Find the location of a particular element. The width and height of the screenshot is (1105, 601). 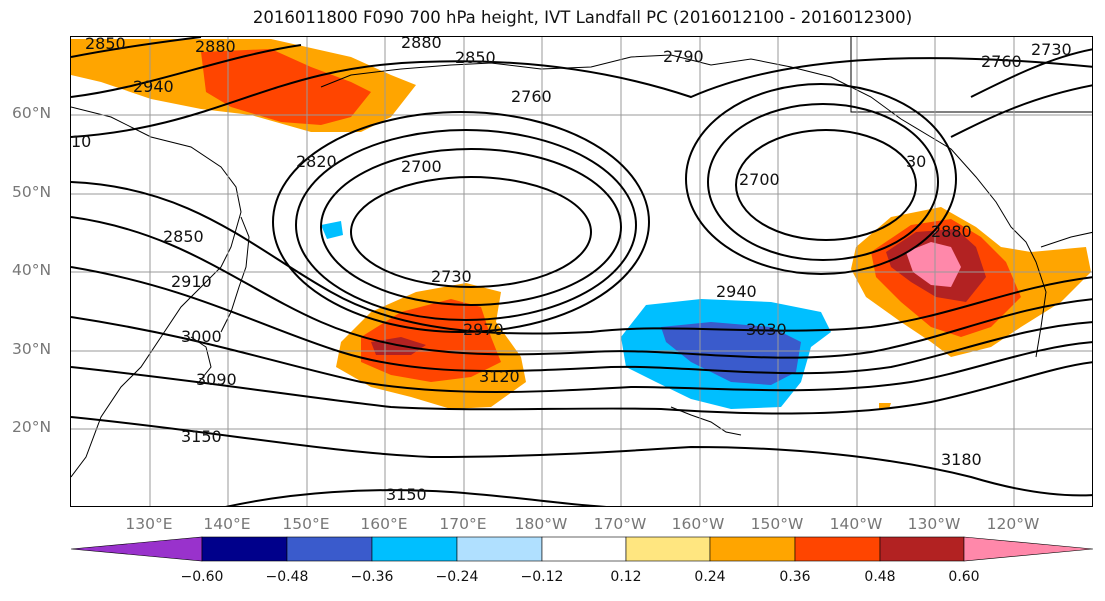

contour-label: 2910 is located at coordinates (191, 281).